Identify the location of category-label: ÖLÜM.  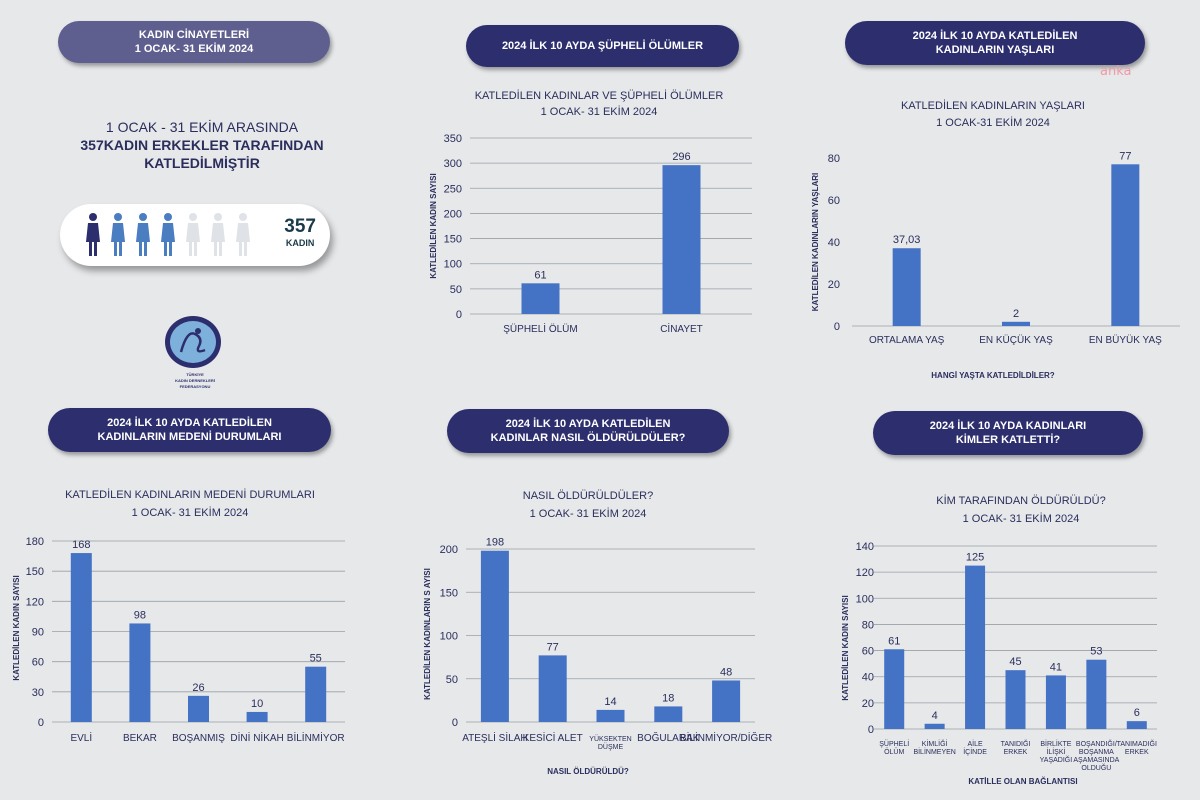
(894, 752).